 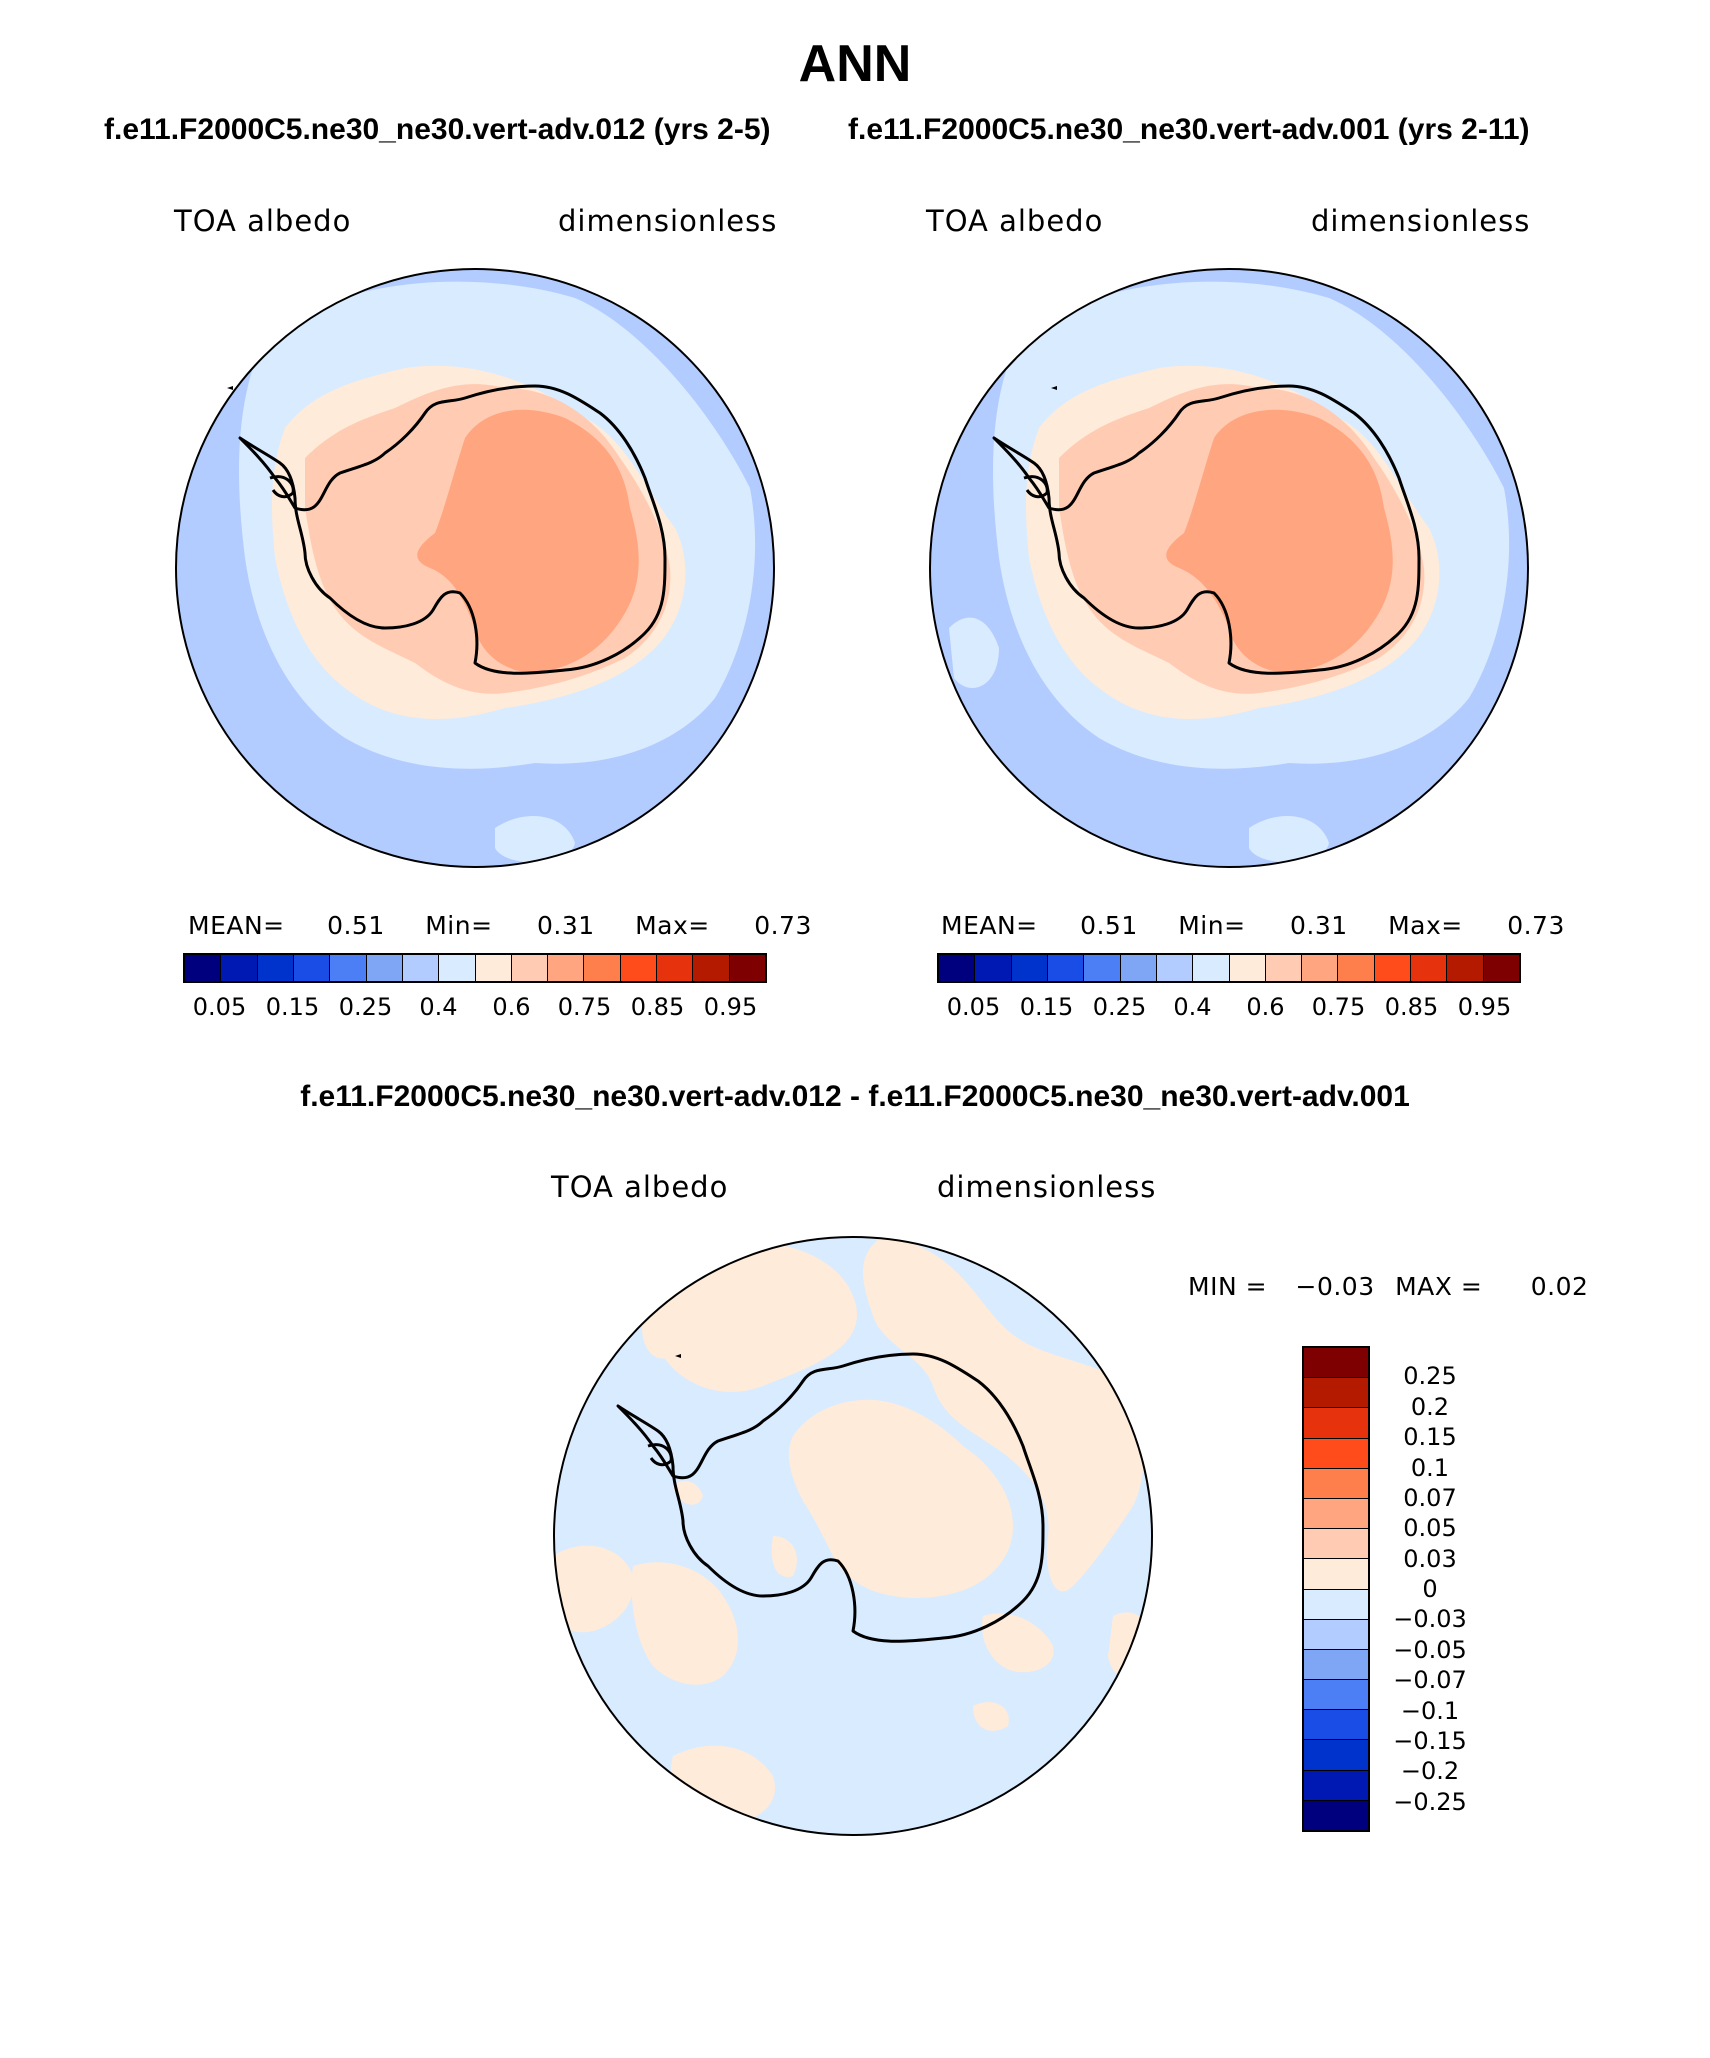 What do you see at coordinates (1430, 1710) in the screenshot?
I see `colorbar-tick-label: −0.1` at bounding box center [1430, 1710].